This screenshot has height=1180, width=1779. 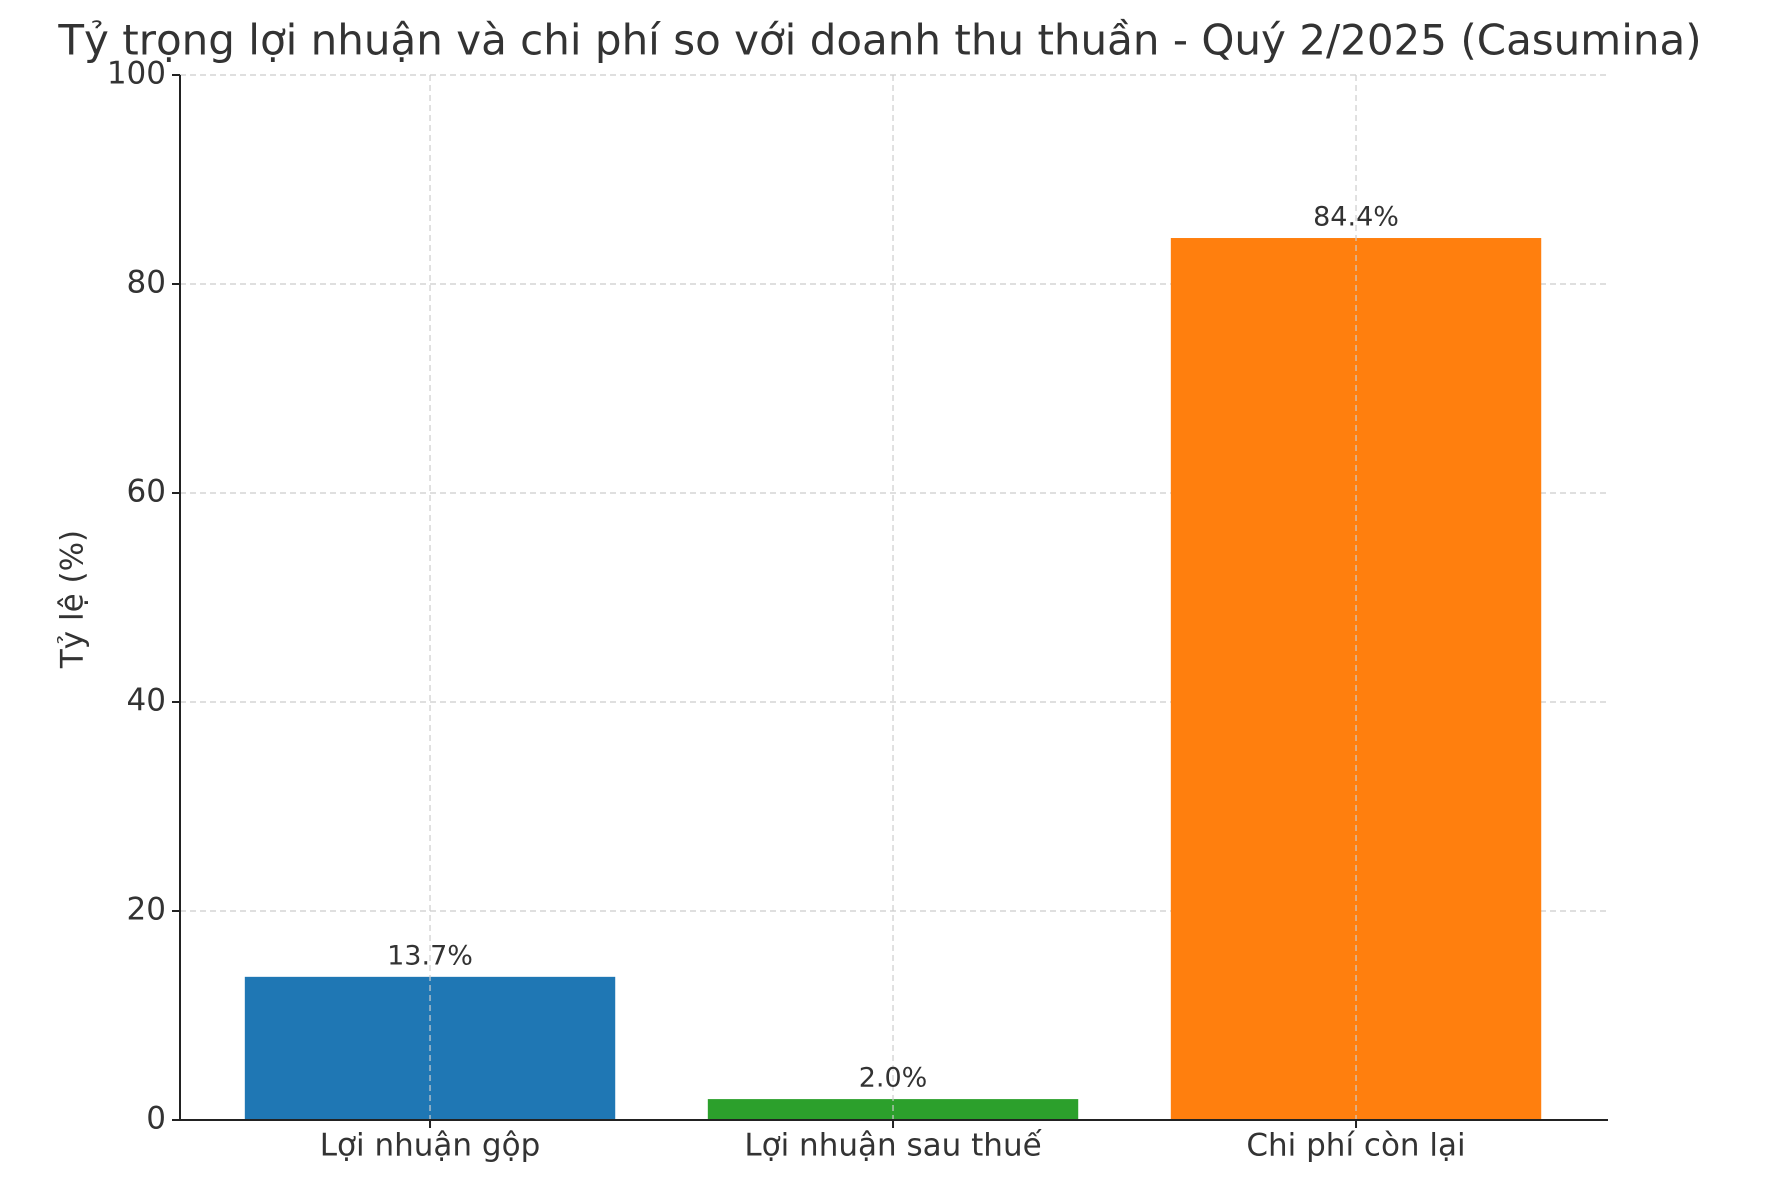 I want to click on y-axis-label: Tỷ lệ (%), so click(x=73, y=599).